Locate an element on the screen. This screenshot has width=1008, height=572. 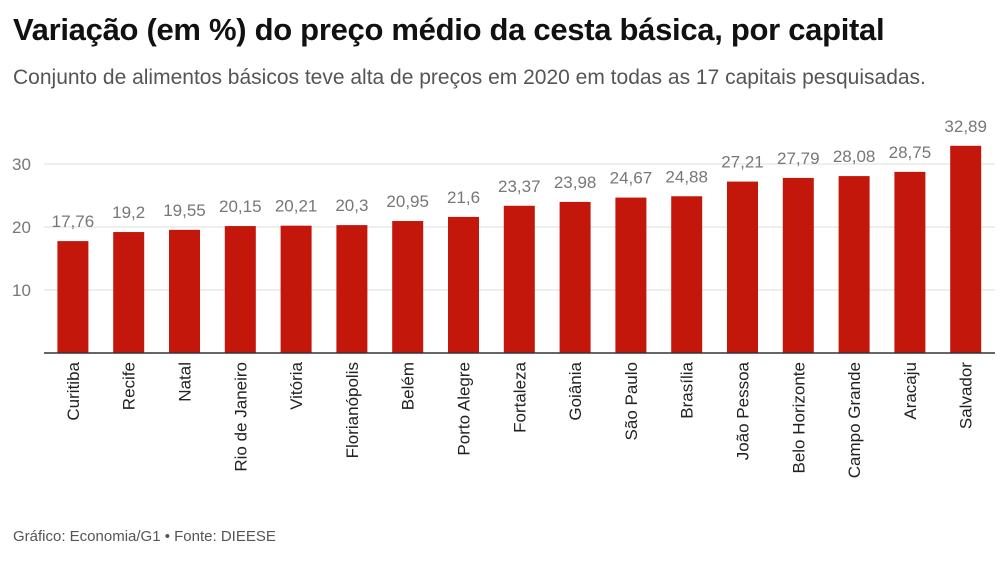
value-label: 27,79 is located at coordinates (798, 158).